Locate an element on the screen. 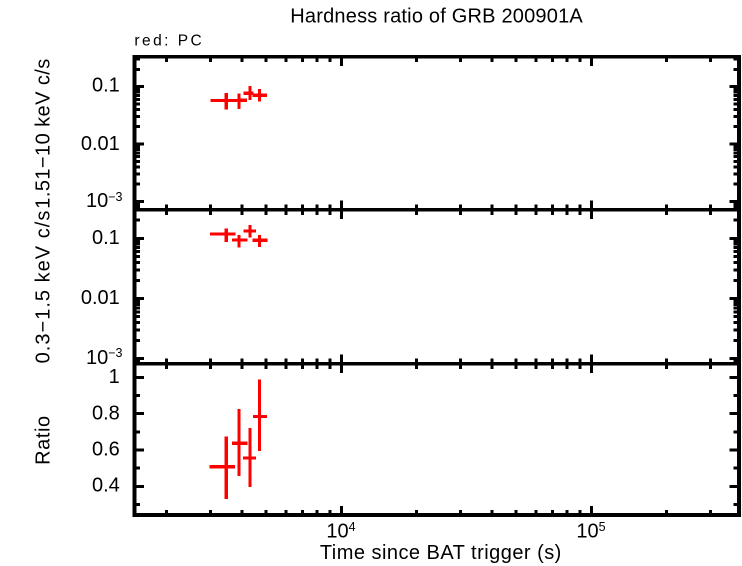 The height and width of the screenshot is (566, 742). svg-text: 0.6 is located at coordinates (106, 449).